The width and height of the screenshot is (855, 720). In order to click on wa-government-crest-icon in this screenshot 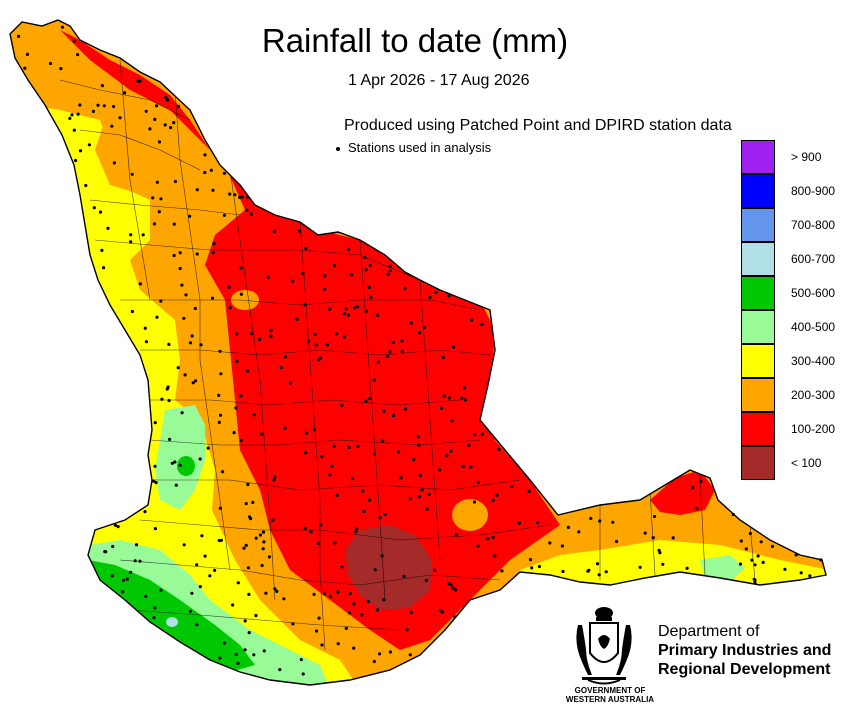, I will do `click(604, 646)`.